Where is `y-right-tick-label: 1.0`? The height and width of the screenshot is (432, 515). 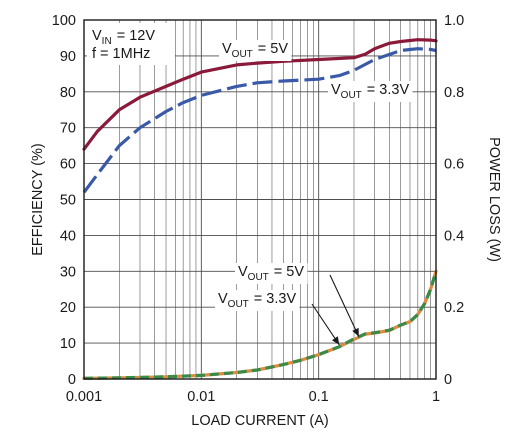
y-right-tick-label: 1.0 is located at coordinates (454, 21).